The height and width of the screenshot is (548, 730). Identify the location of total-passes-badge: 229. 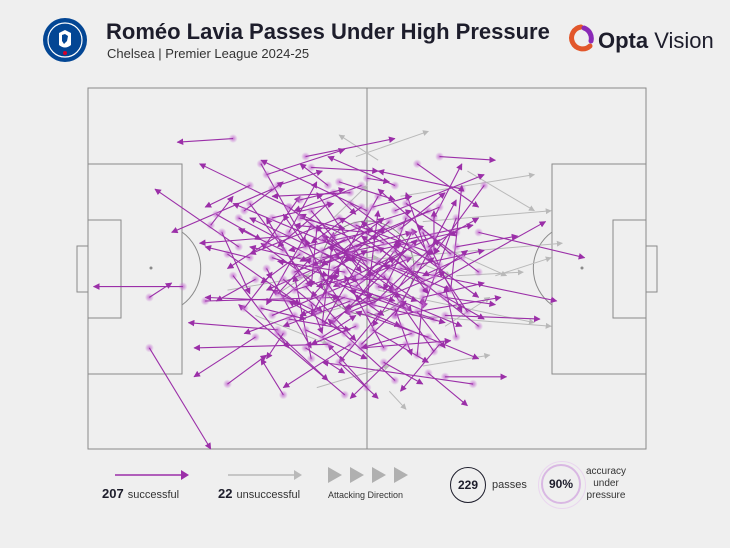
(468, 485).